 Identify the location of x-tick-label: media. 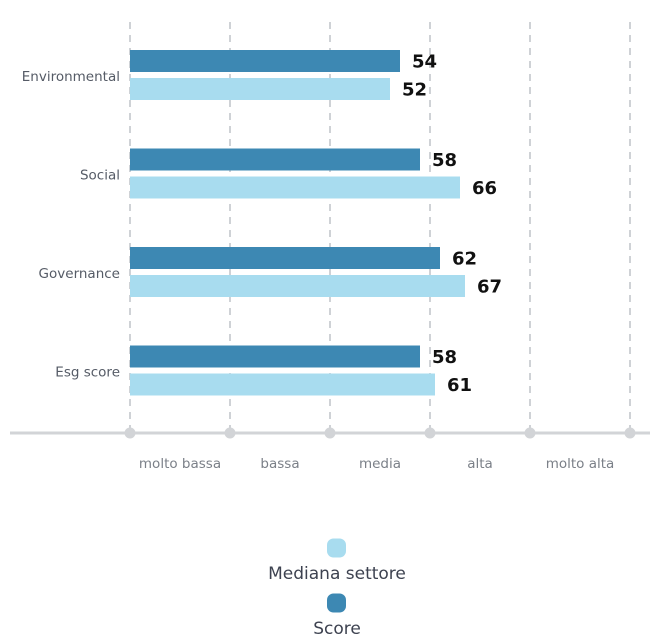
(380, 464).